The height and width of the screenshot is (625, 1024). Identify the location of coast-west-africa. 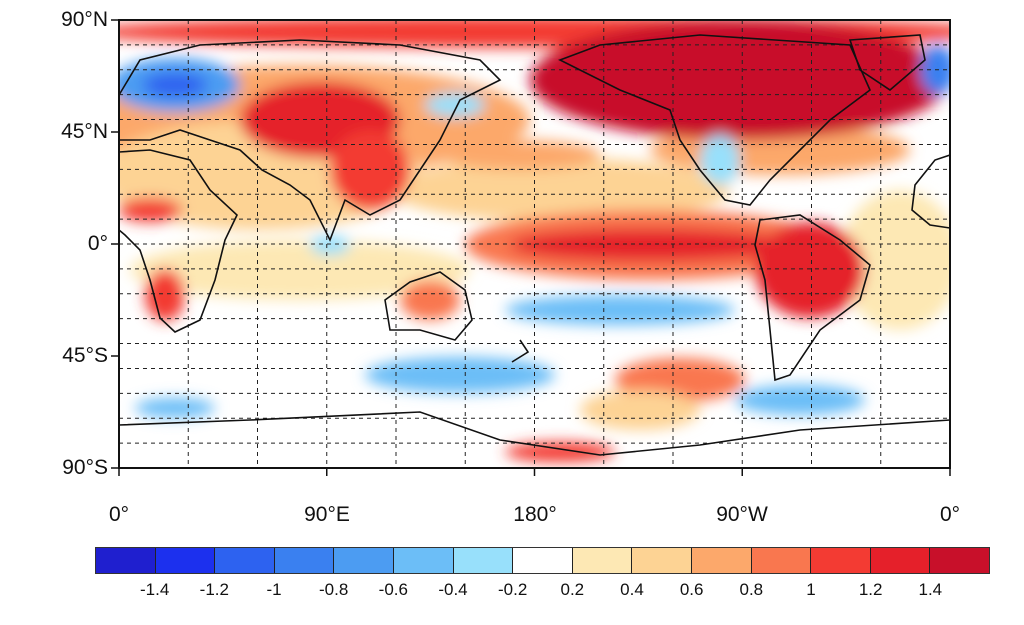
(930, 191).